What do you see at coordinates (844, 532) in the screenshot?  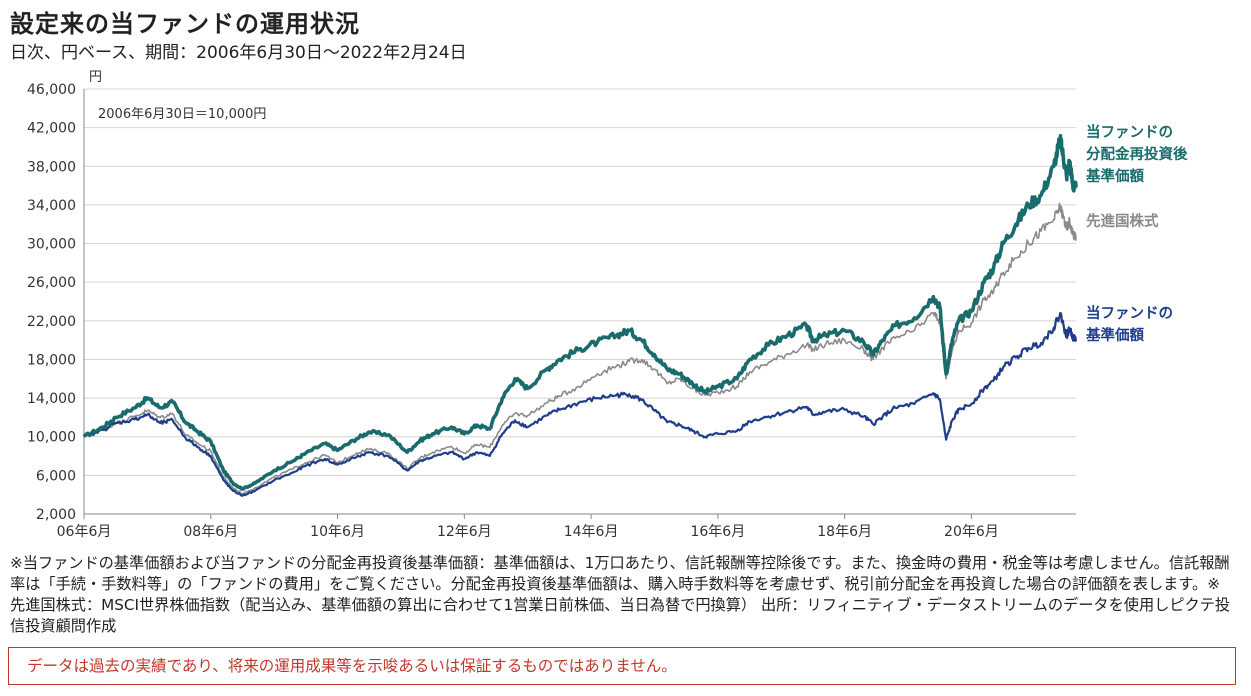 I see `x-tick-label: 18年6月` at bounding box center [844, 532].